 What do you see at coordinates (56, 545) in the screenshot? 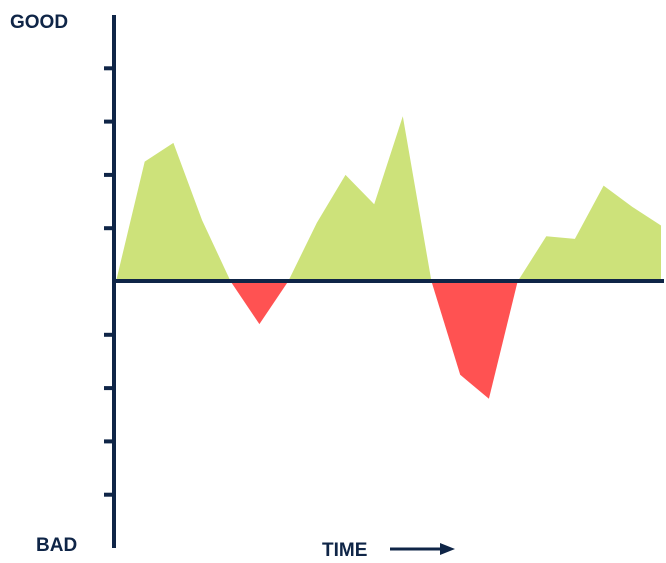
I see `y-bottom-label: BAD` at bounding box center [56, 545].